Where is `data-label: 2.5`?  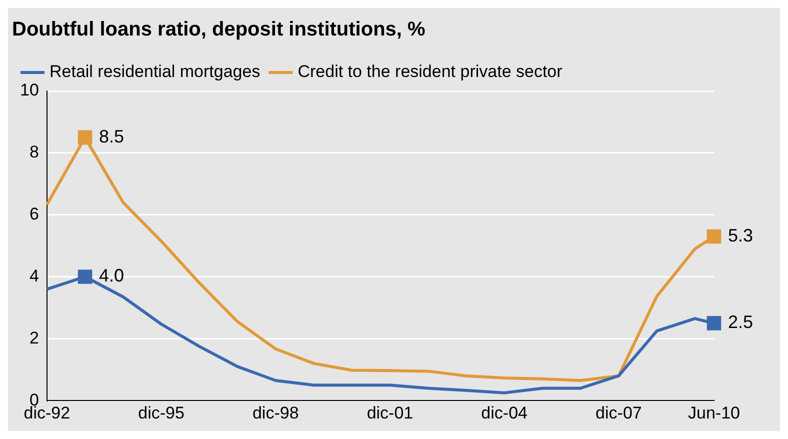
data-label: 2.5 is located at coordinates (741, 322).